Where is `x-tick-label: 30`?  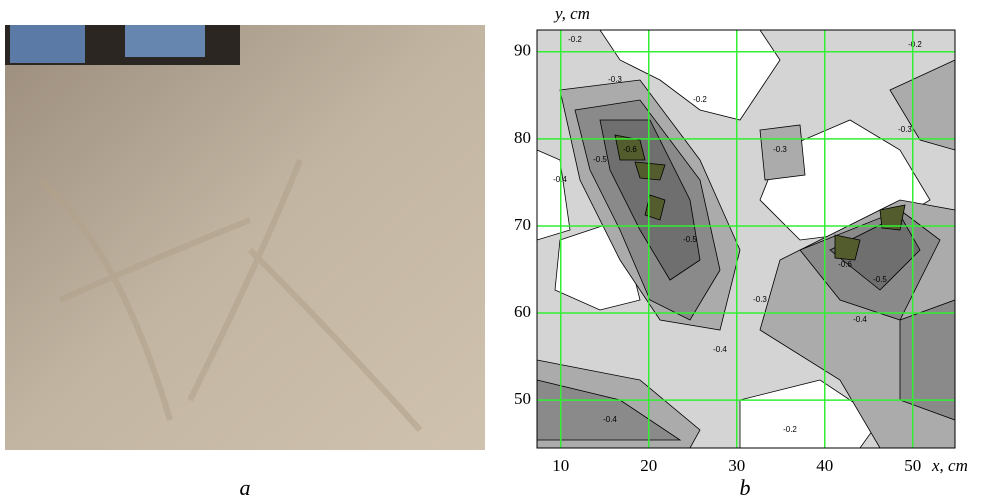 x-tick-label: 30 is located at coordinates (736, 465).